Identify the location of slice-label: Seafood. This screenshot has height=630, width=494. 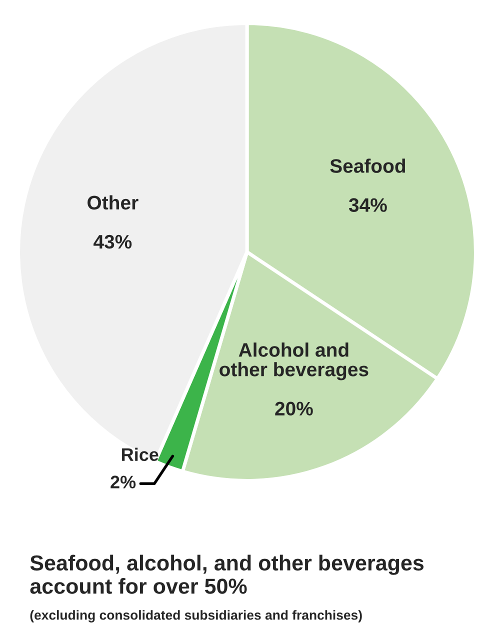
(368, 165).